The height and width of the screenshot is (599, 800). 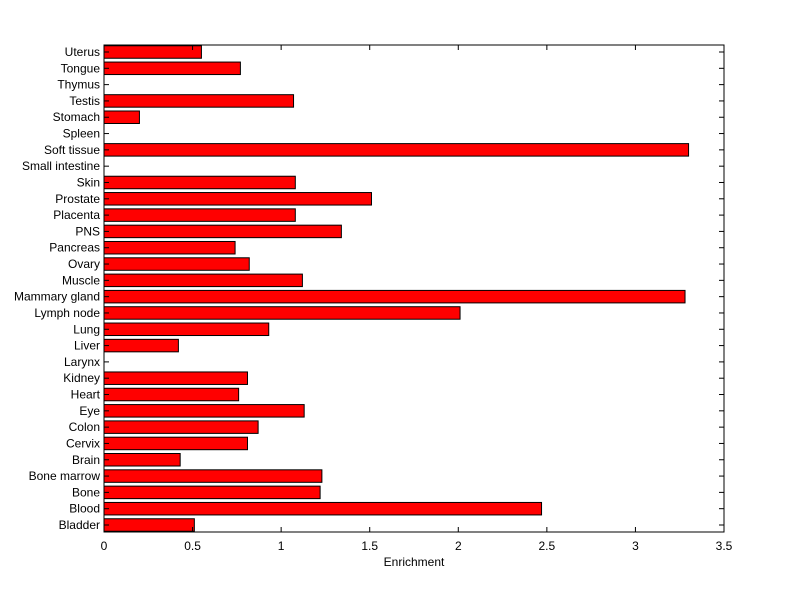 What do you see at coordinates (237, 199) in the screenshot?
I see `bar-prostate` at bounding box center [237, 199].